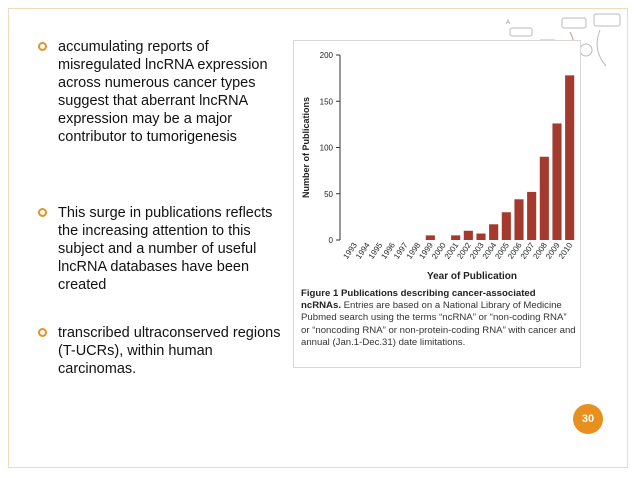 This screenshot has width=638, height=478. I want to click on x-tick-label: 2010, so click(566, 251).